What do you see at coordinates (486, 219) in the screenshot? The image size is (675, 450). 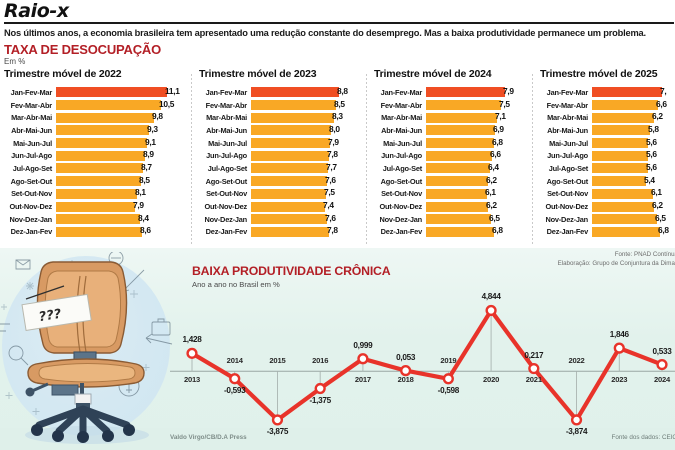 I see `bar-track: 6,5` at bounding box center [486, 219].